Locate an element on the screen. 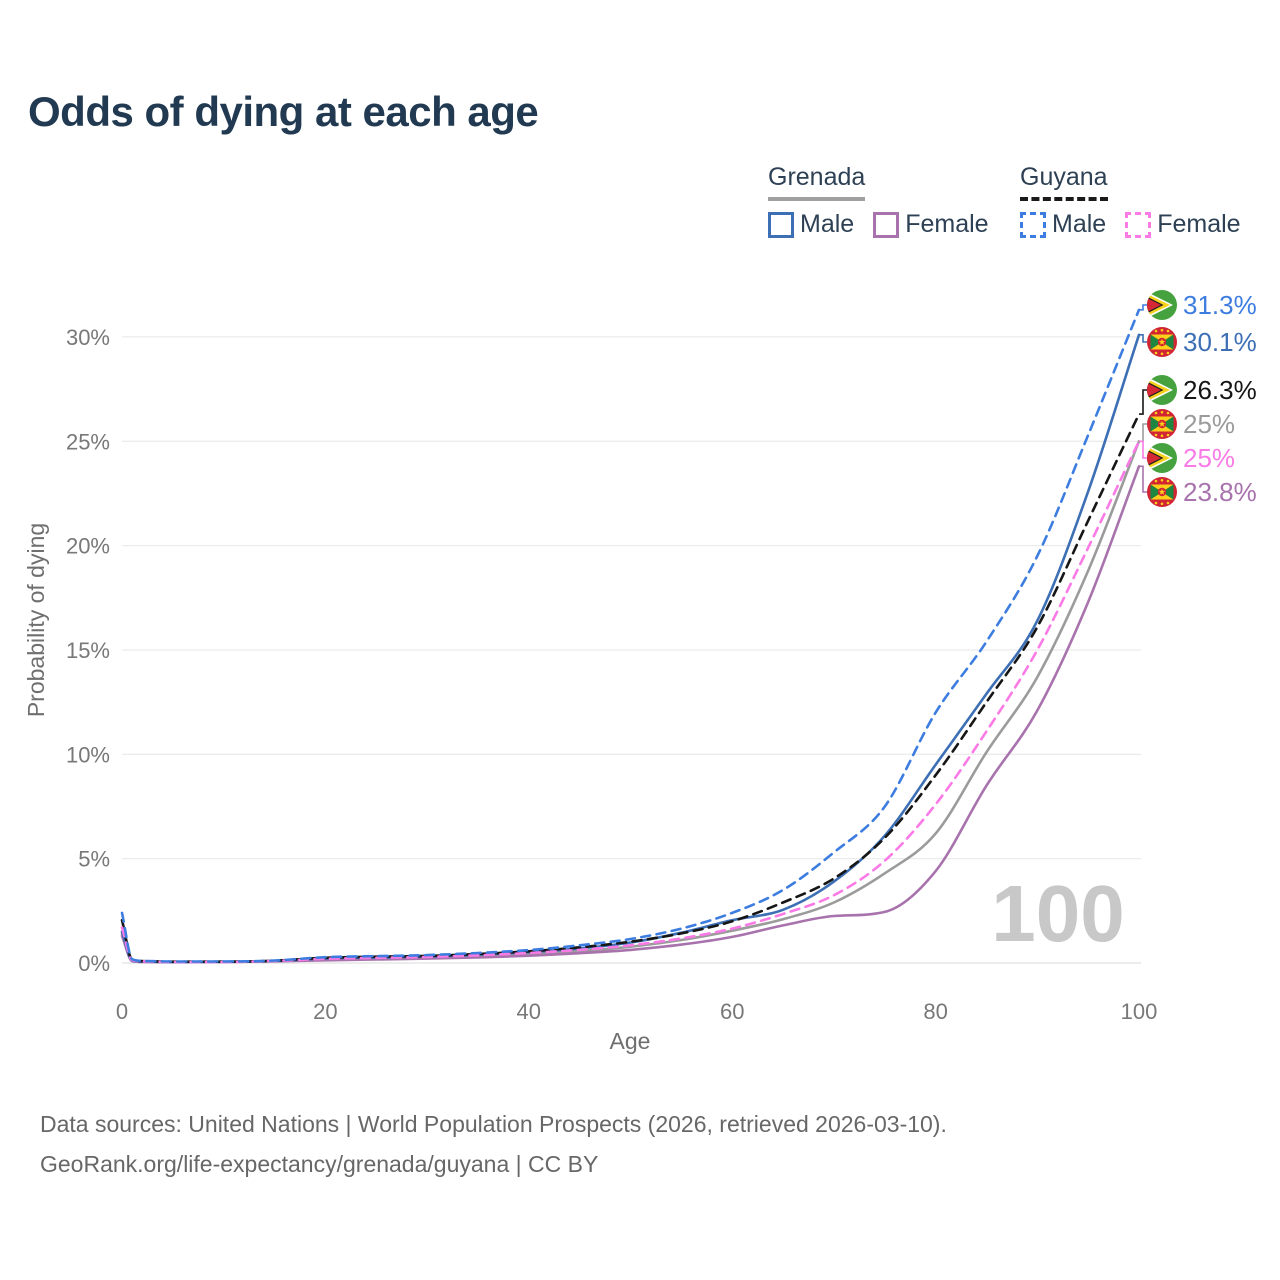  legend-item-grenada-male: Male is located at coordinates (811, 224).